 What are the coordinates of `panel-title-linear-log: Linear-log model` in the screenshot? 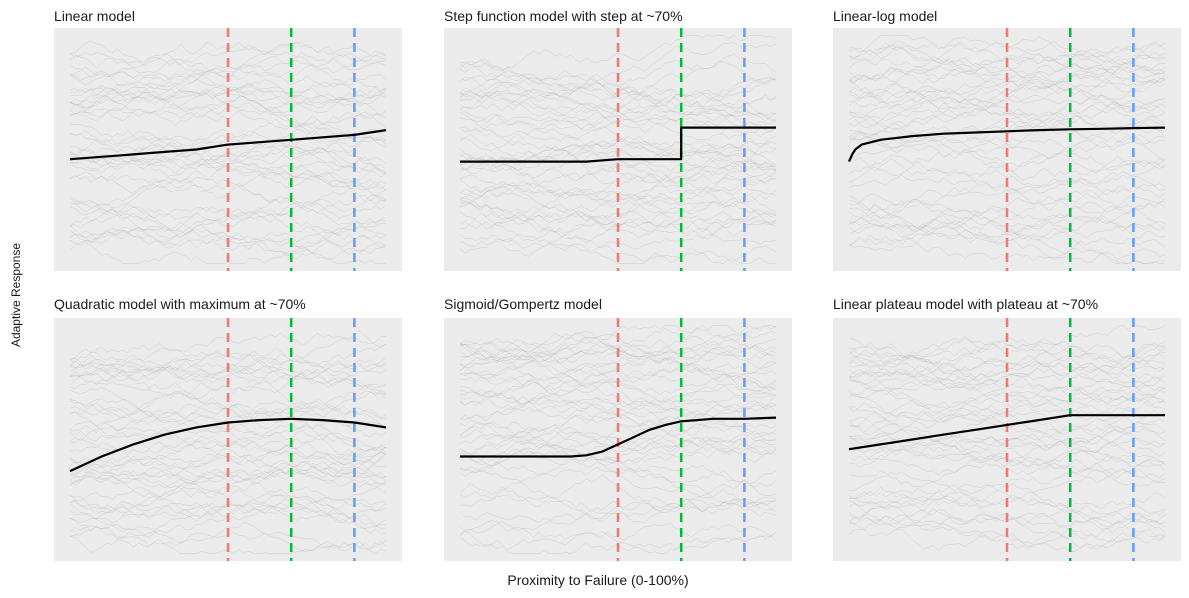 It's located at (885, 16).